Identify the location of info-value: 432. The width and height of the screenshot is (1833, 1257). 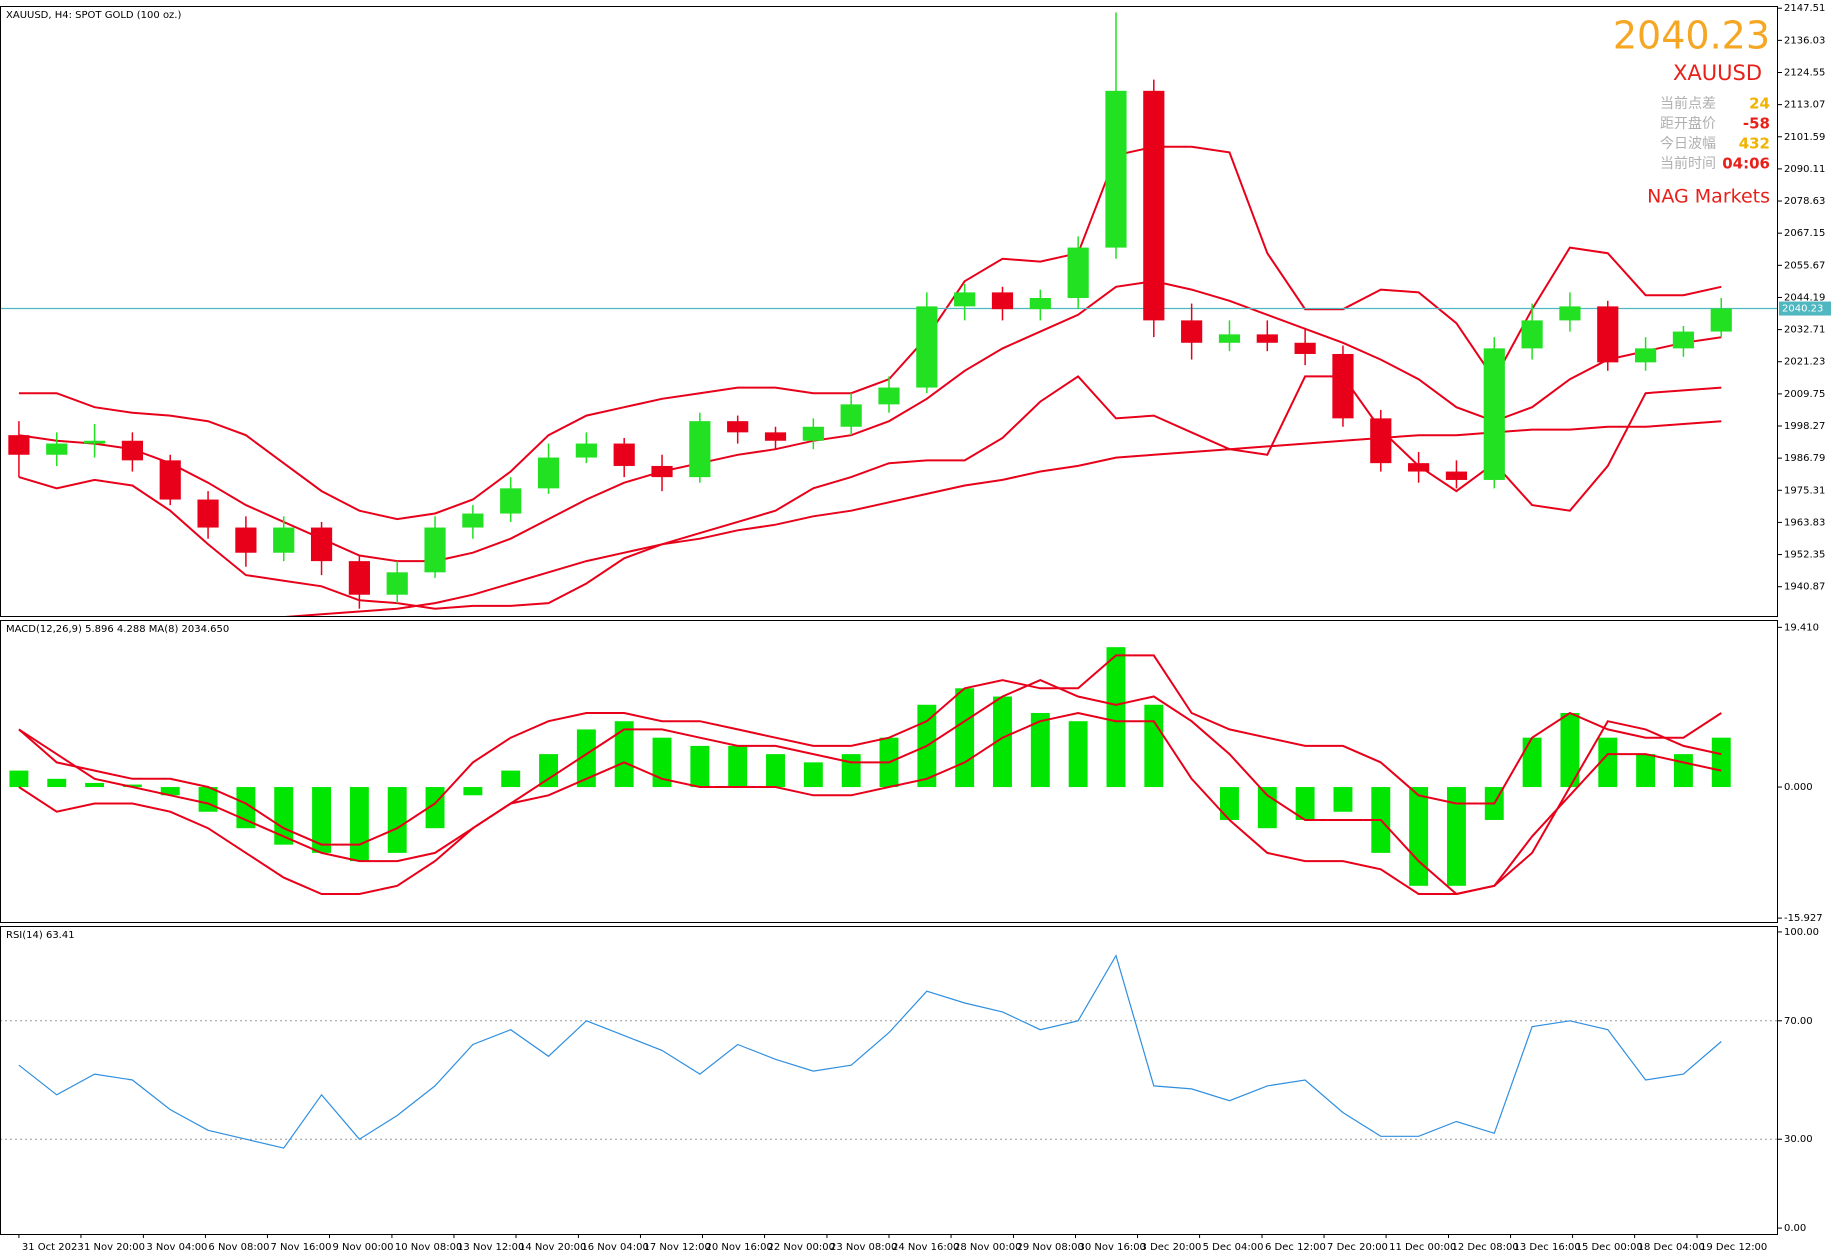
(1754, 144).